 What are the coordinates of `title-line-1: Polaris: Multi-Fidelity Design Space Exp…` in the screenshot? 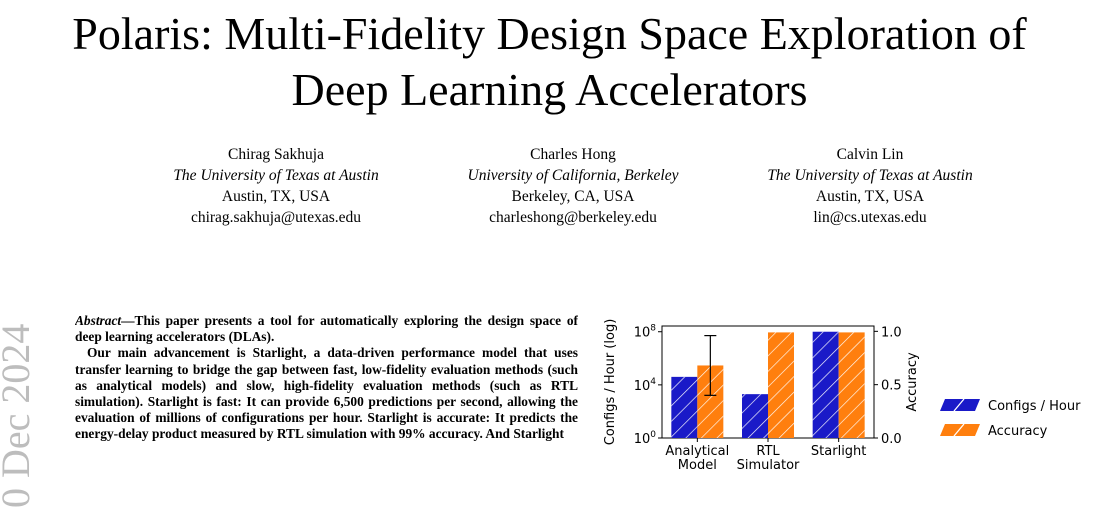 It's located at (549, 33).